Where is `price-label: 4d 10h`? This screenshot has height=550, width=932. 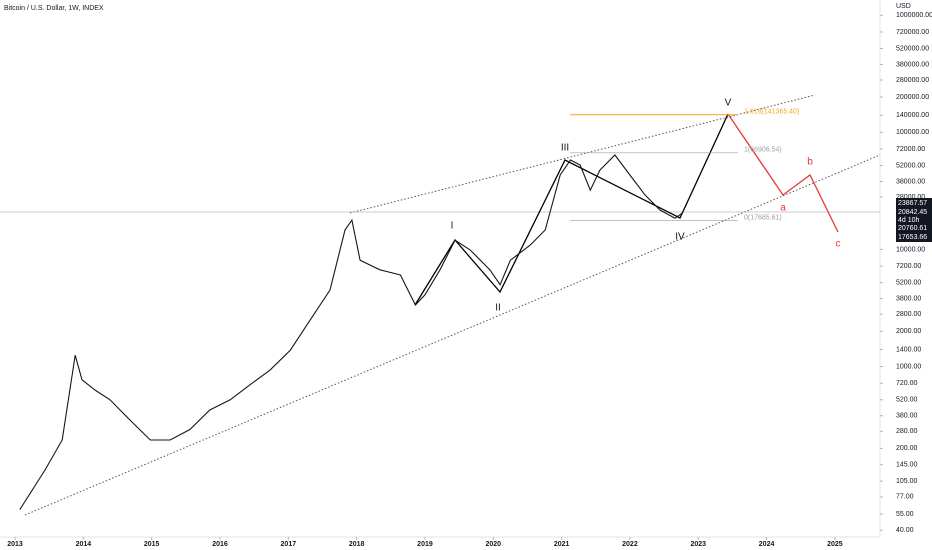
price-label: 4d 10h is located at coordinates (909, 220).